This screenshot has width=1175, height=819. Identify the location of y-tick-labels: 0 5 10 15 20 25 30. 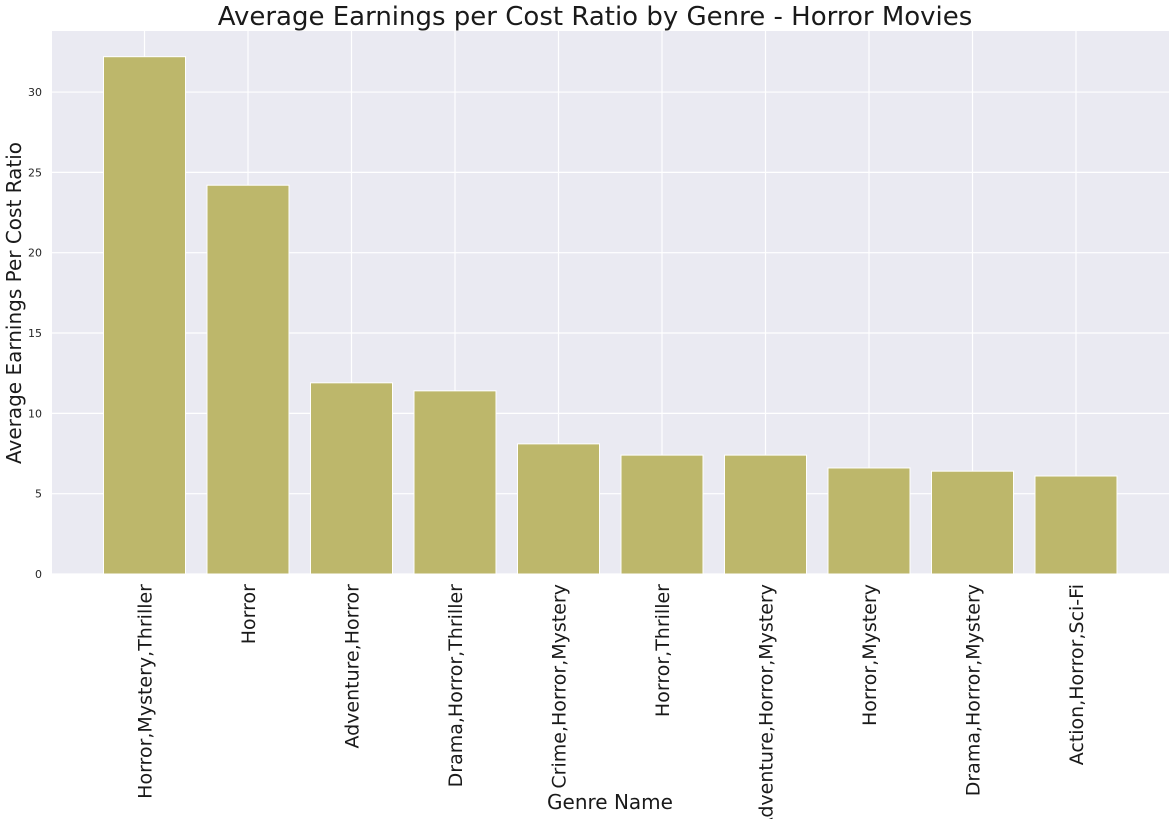
(35, 333).